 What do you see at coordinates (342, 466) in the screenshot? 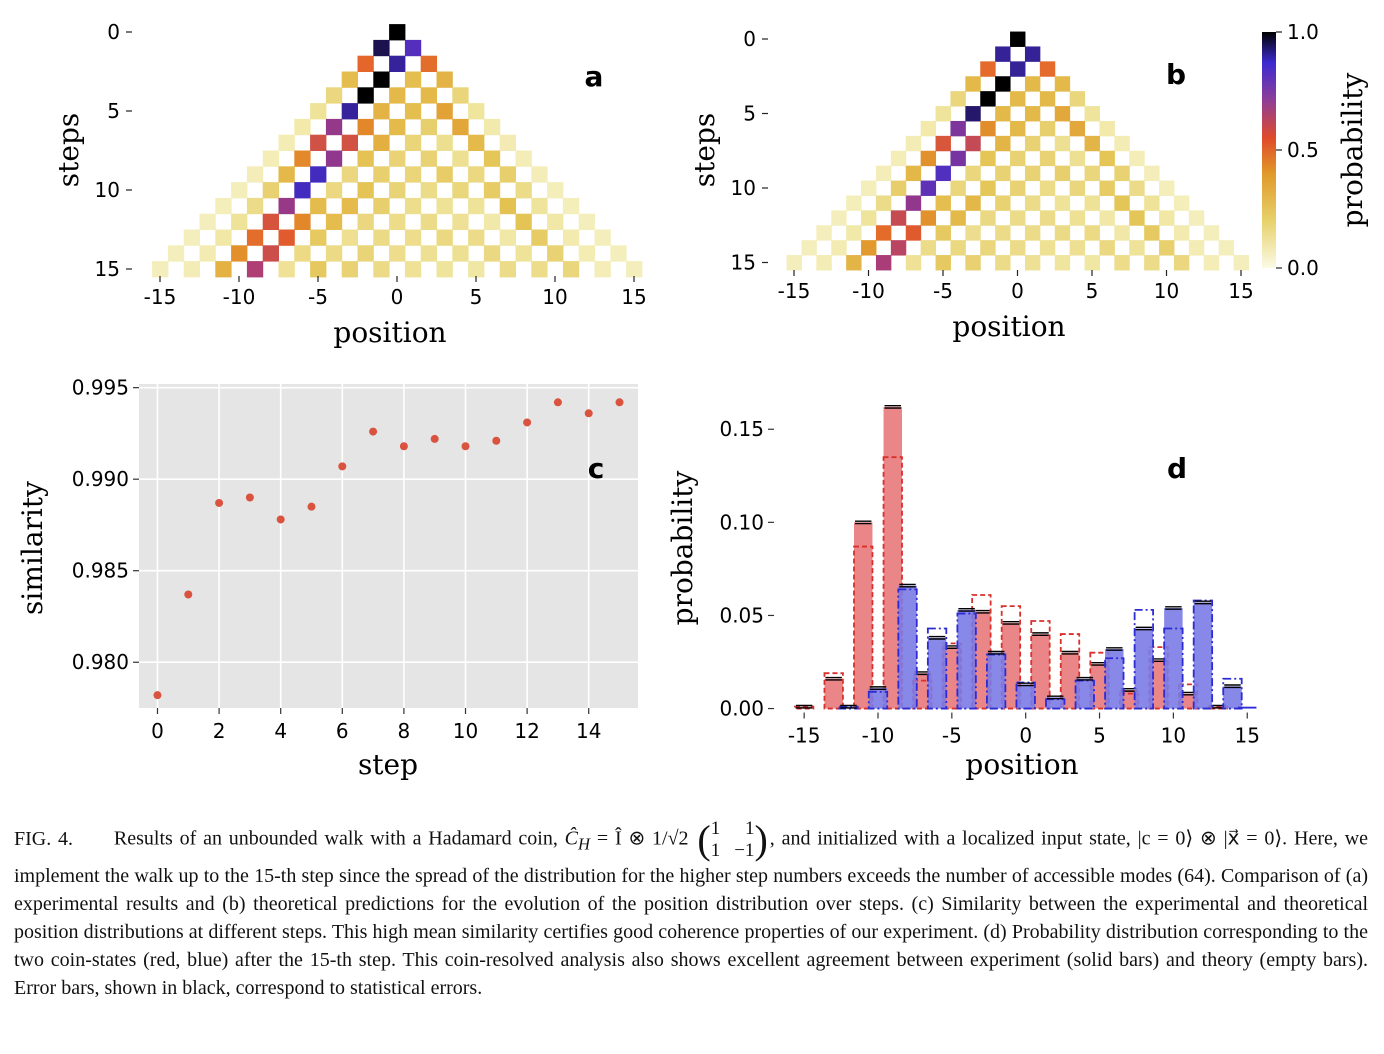
I see `similarity-point` at bounding box center [342, 466].